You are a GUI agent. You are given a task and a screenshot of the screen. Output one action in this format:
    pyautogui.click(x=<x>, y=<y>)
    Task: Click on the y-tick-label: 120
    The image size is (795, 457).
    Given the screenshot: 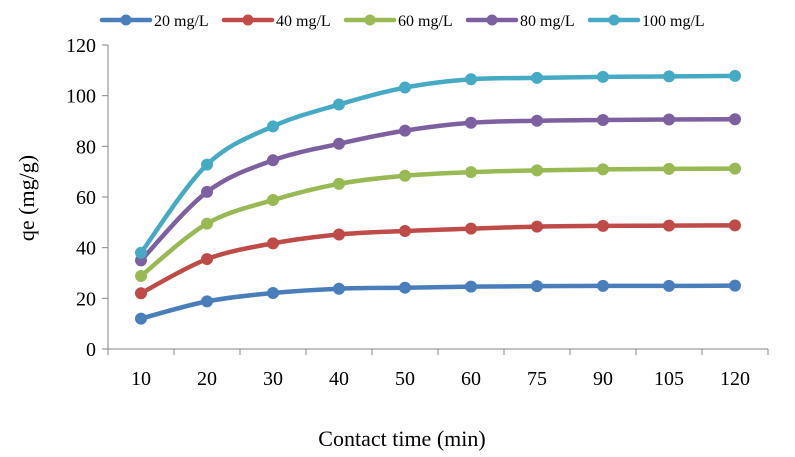 What is the action you would take?
    pyautogui.click(x=81, y=46)
    